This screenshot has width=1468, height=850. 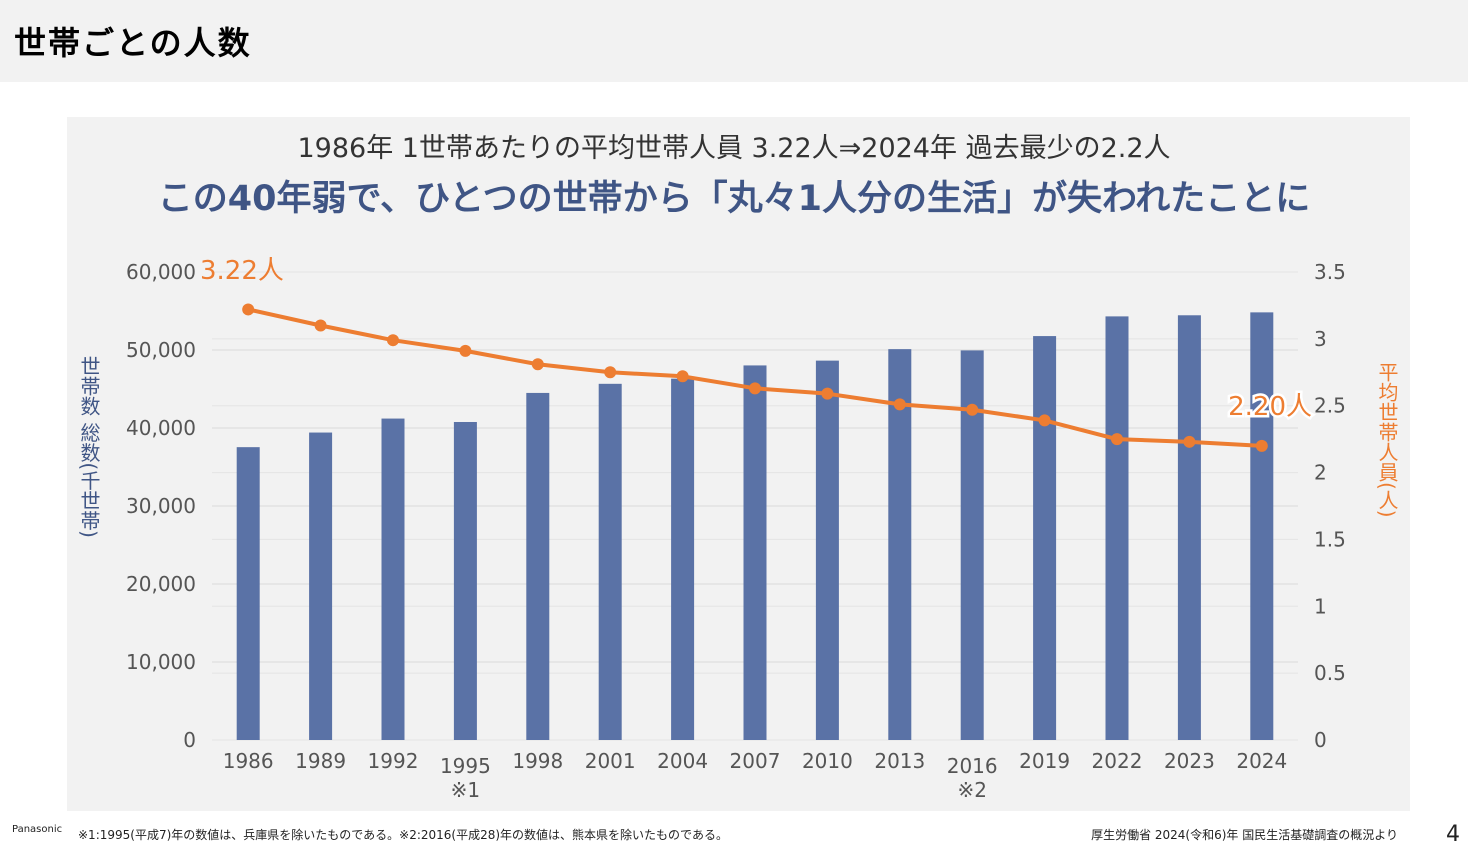 What do you see at coordinates (242, 271) in the screenshot?
I see `annotation-start-value: 3.22人` at bounding box center [242, 271].